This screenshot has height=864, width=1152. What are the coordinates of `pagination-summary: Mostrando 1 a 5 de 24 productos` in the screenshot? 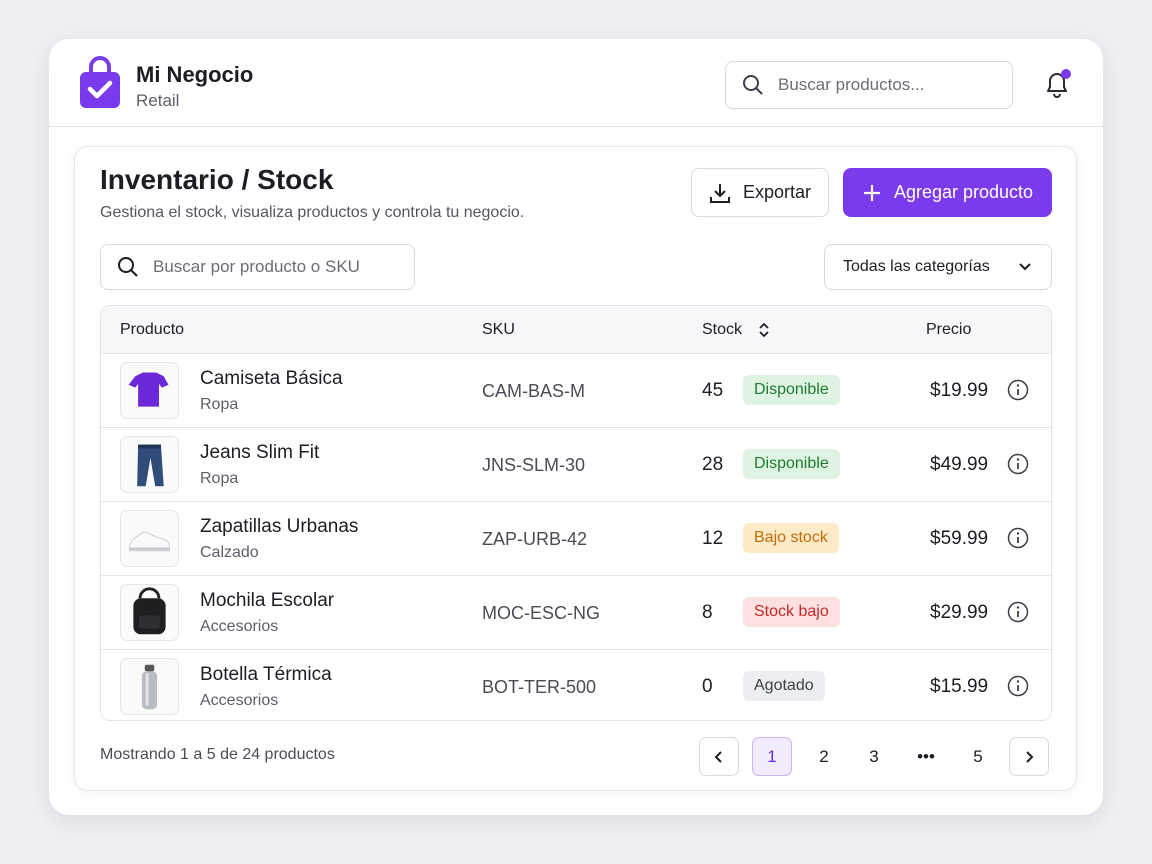 It's located at (217, 754).